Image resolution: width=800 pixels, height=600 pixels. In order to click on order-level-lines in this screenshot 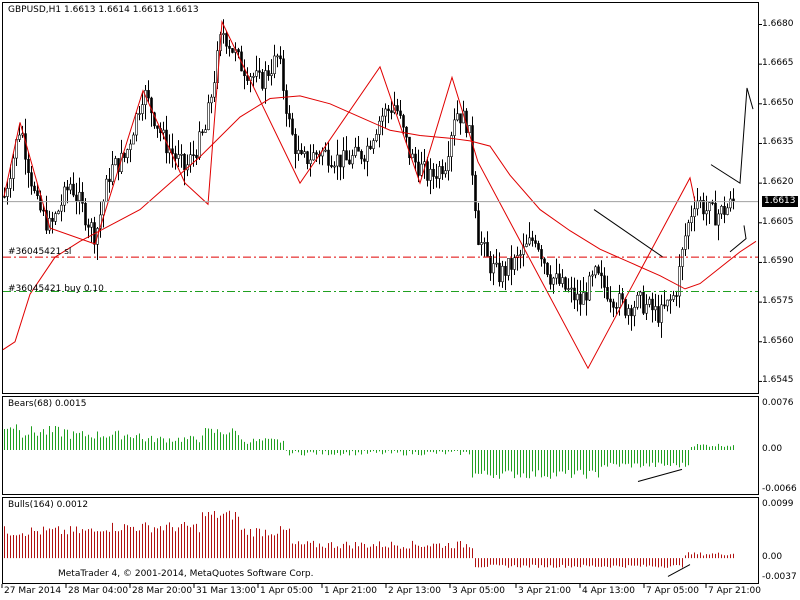, I will do `click(380, 247)`.